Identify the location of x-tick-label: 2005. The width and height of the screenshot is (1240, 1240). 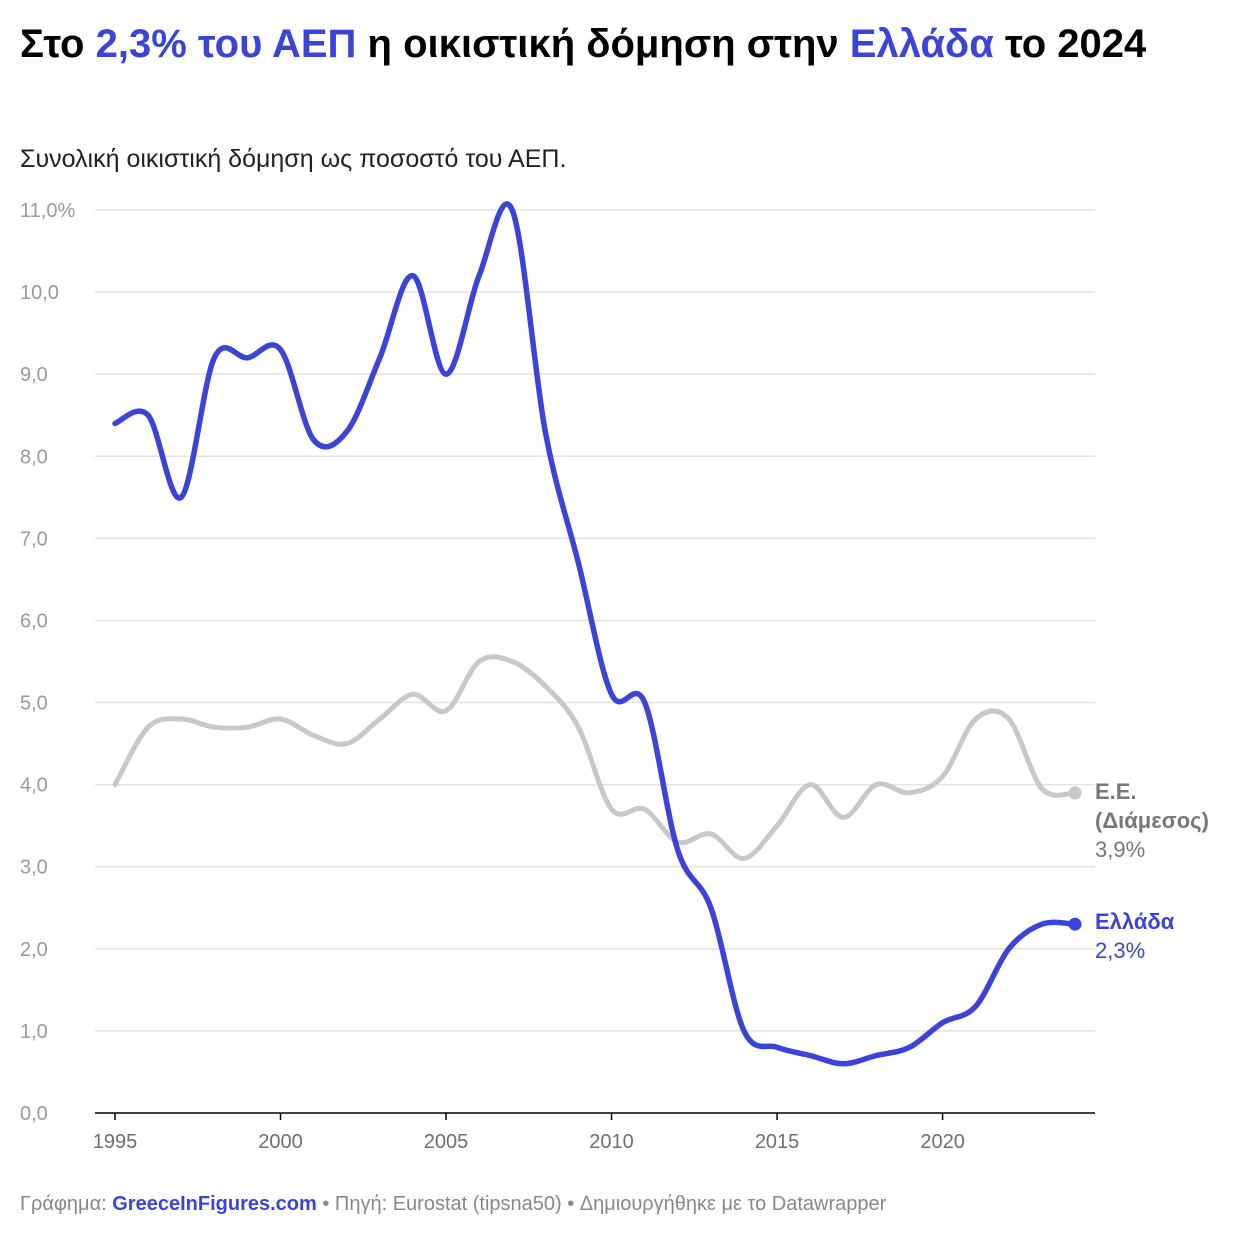
(446, 1142).